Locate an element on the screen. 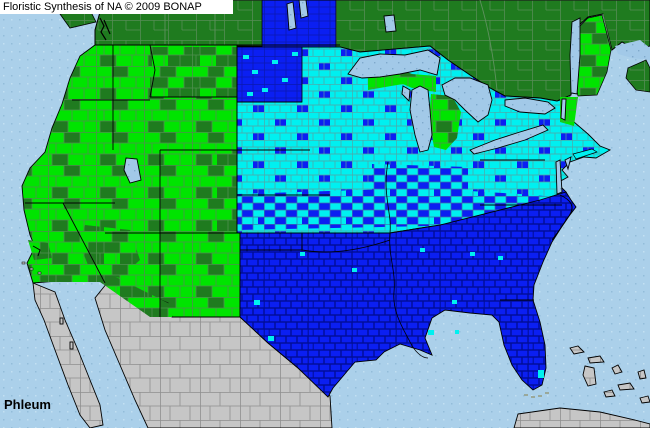 Image resolution: width=650 pixels, height=428 pixels. mississippi-river is located at coordinates (407, 260).